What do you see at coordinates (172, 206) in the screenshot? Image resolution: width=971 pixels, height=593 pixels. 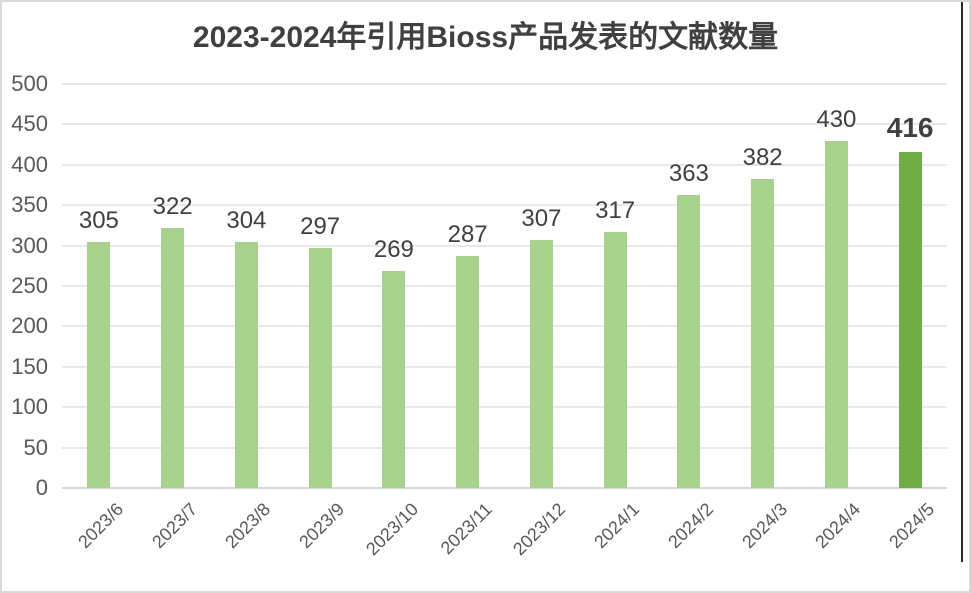 I see `bar-value-label: 322` at bounding box center [172, 206].